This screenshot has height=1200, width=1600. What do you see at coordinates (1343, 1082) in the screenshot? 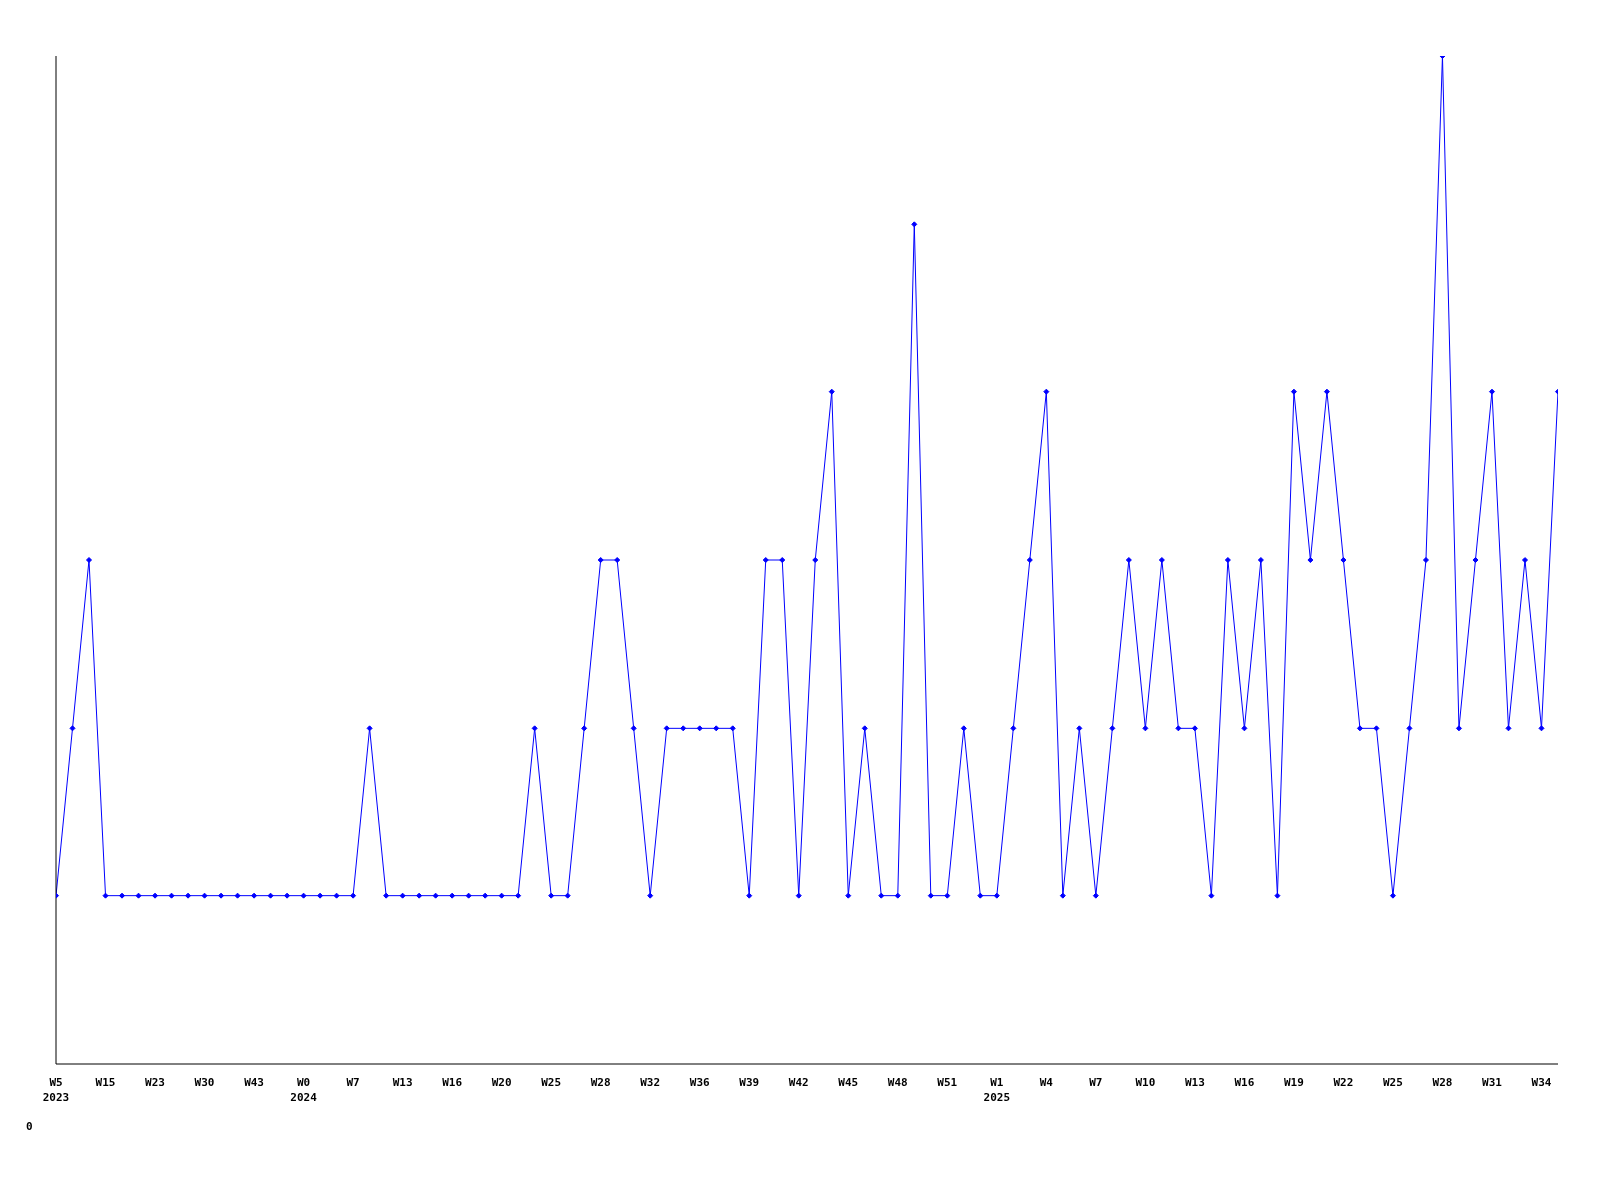
I see `x-tick-label: W22` at bounding box center [1343, 1082].